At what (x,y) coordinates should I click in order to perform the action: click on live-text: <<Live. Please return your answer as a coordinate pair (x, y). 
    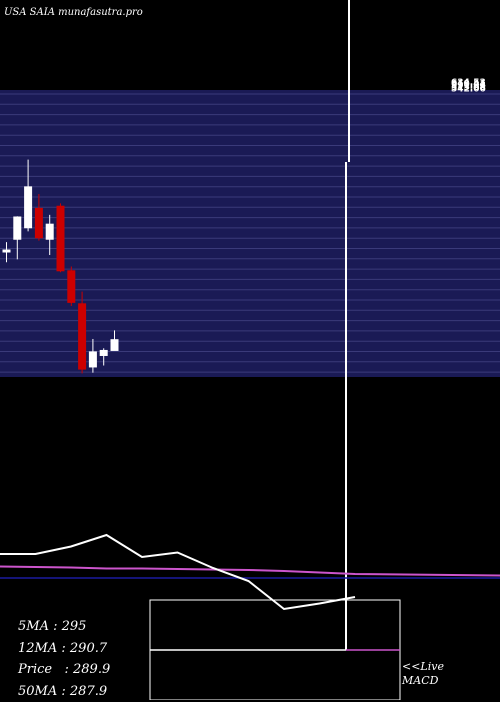
    Looking at the image, I should click on (423, 667).